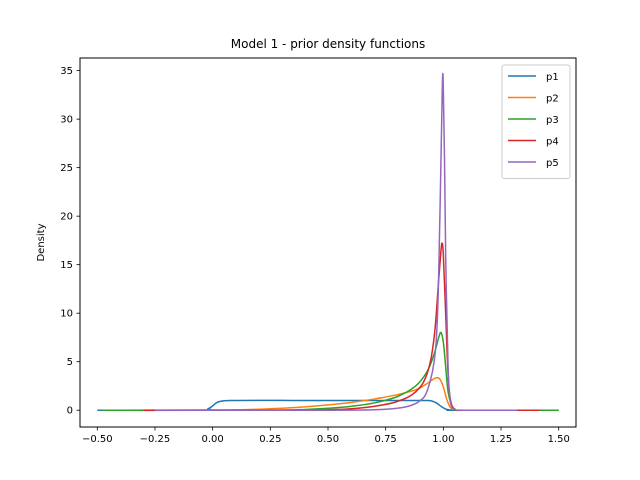 The height and width of the screenshot is (480, 640). I want to click on series-line-p1, so click(328, 405).